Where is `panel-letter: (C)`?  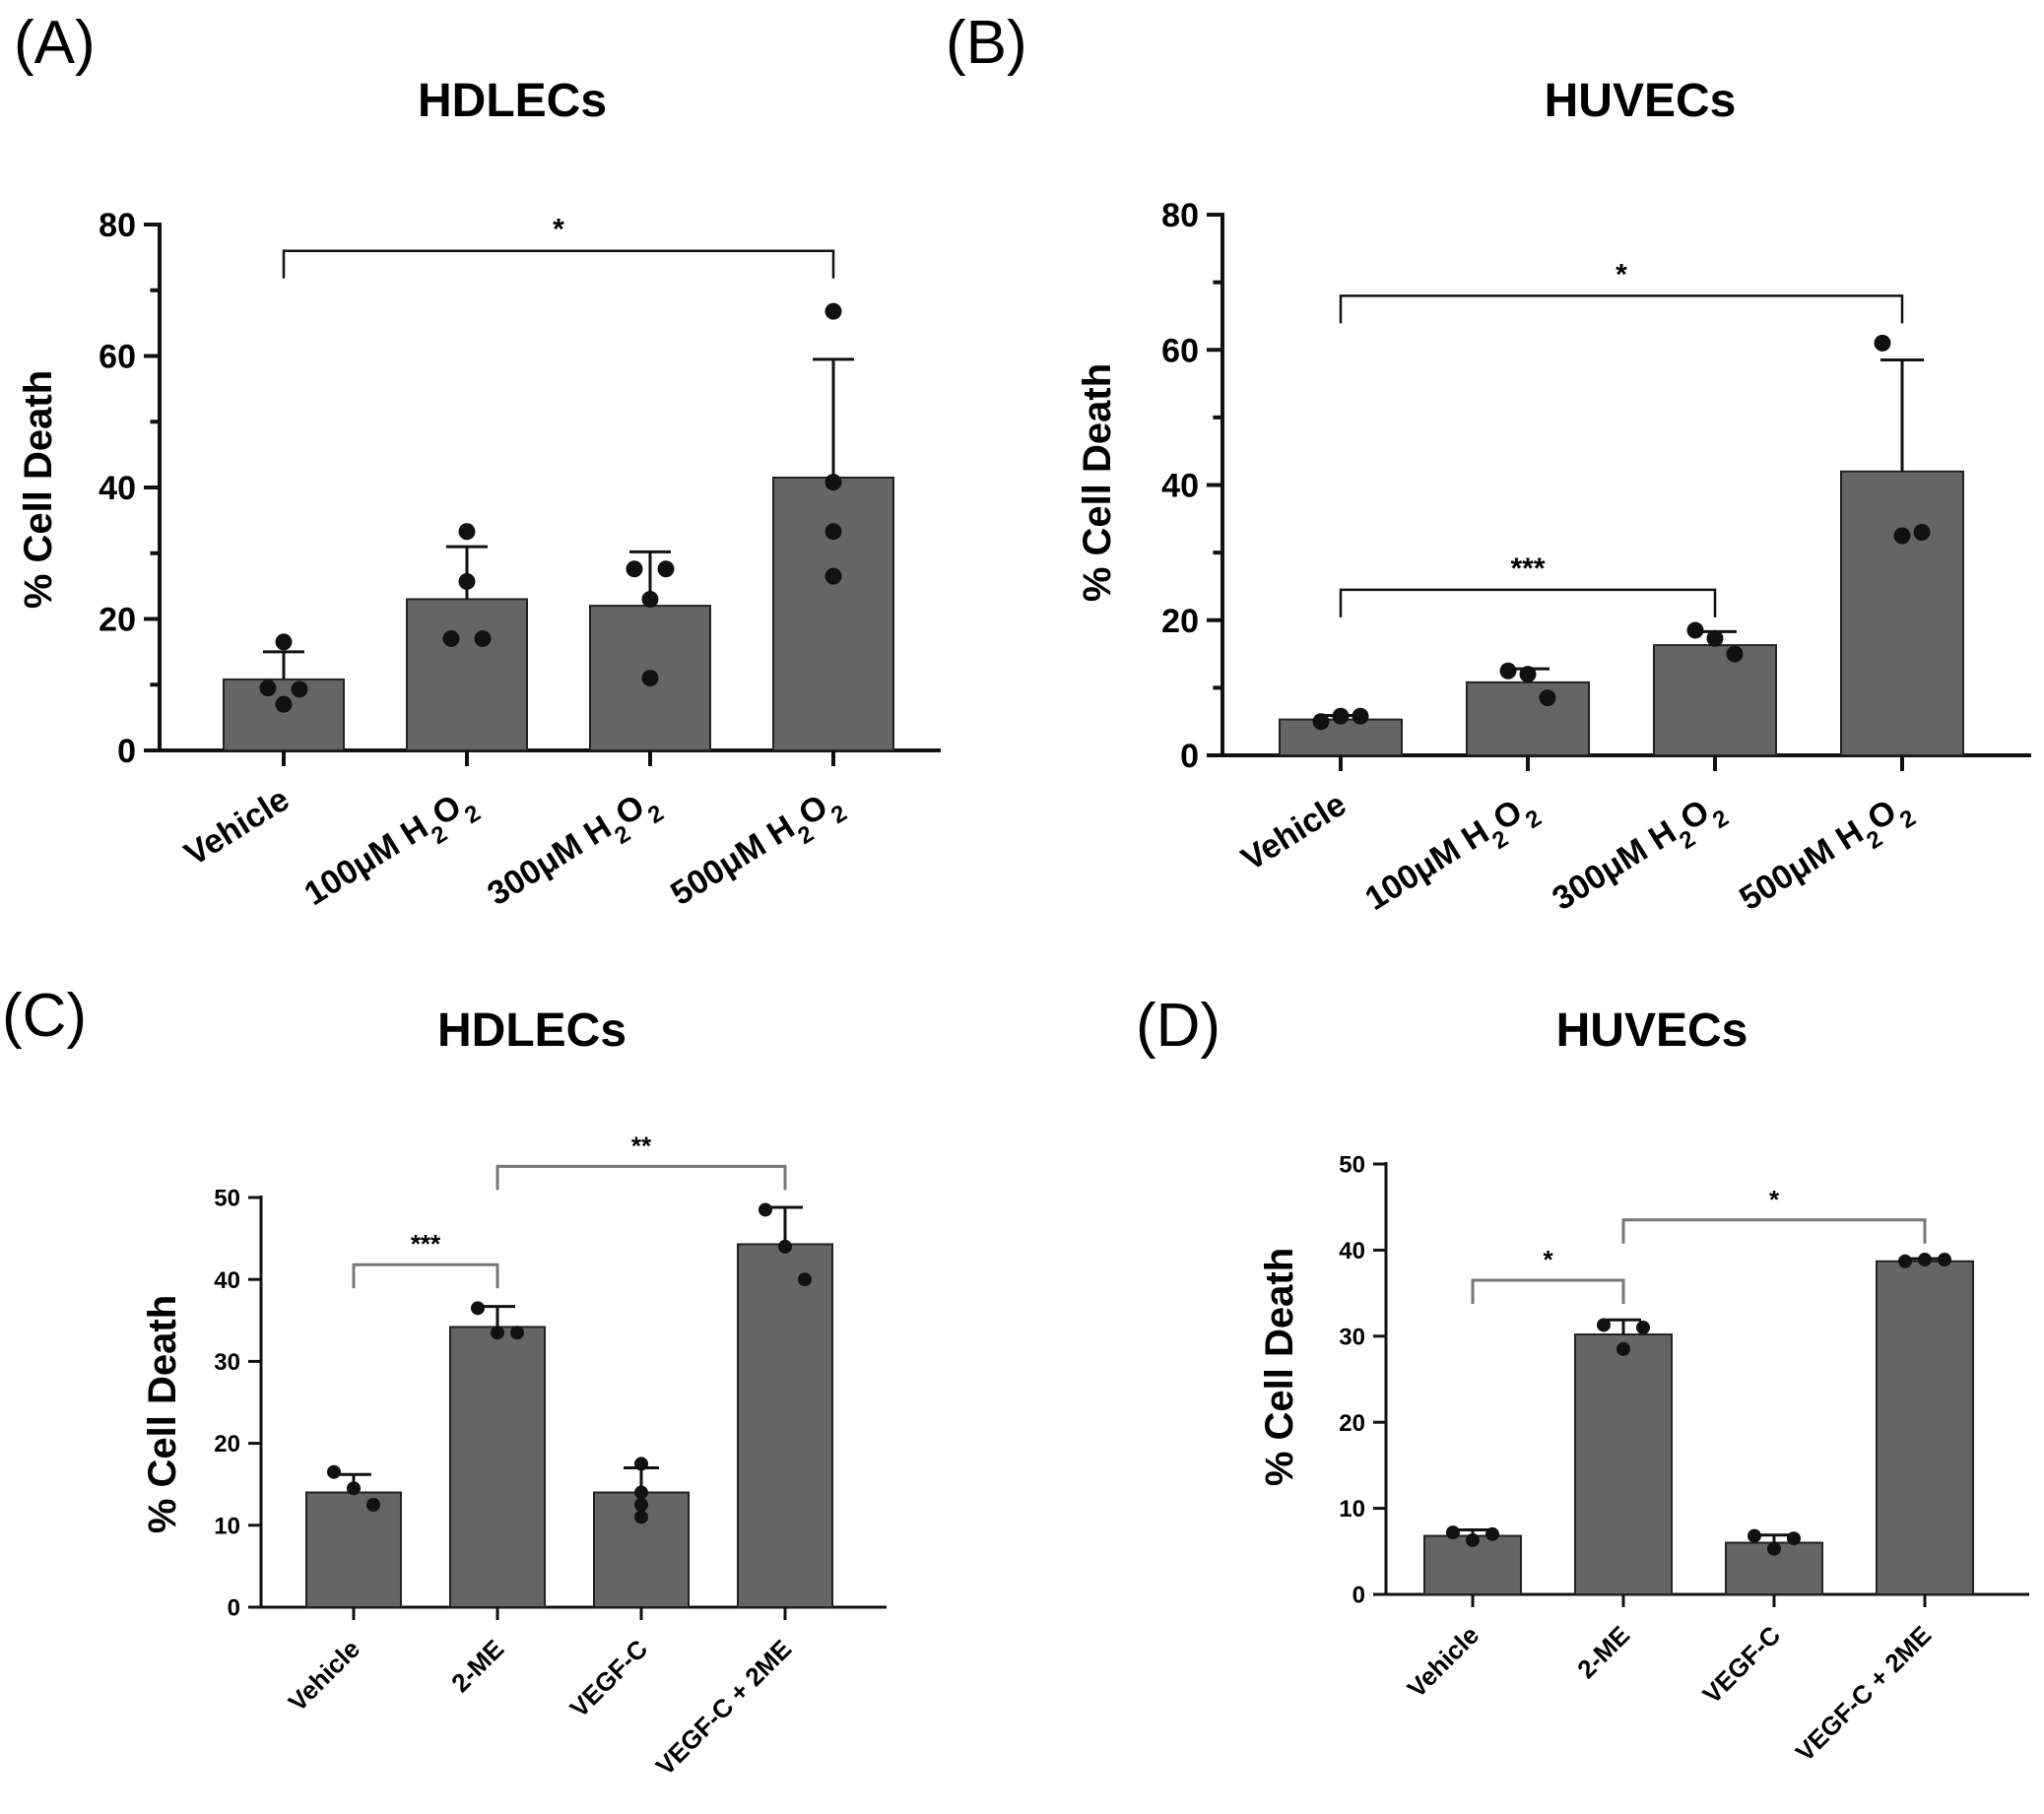
panel-letter: (C) is located at coordinates (44, 1016).